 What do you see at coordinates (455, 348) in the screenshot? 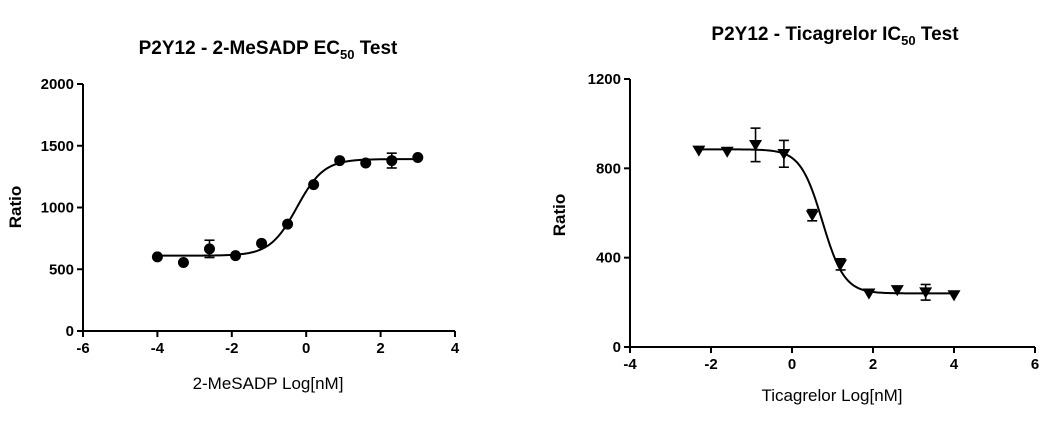
I see `ec50-x-tick-label: 4` at bounding box center [455, 348].